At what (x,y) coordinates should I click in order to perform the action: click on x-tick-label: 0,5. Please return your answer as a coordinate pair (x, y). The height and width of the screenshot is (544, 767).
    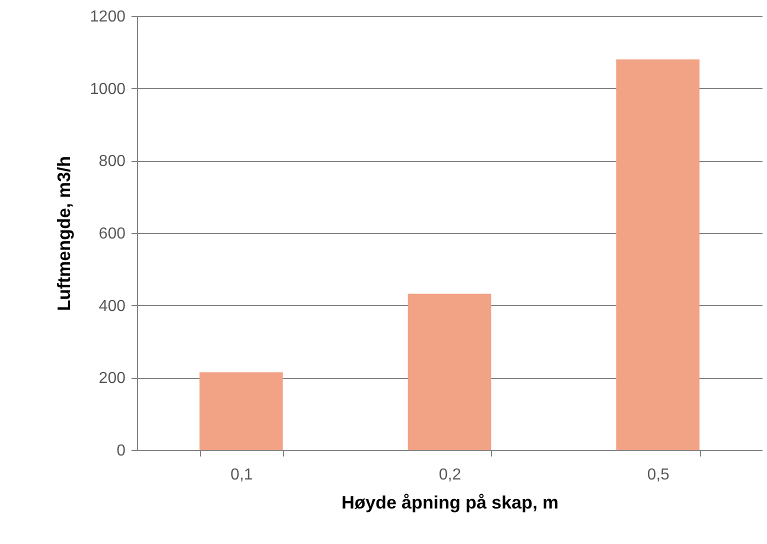
    Looking at the image, I should click on (658, 475).